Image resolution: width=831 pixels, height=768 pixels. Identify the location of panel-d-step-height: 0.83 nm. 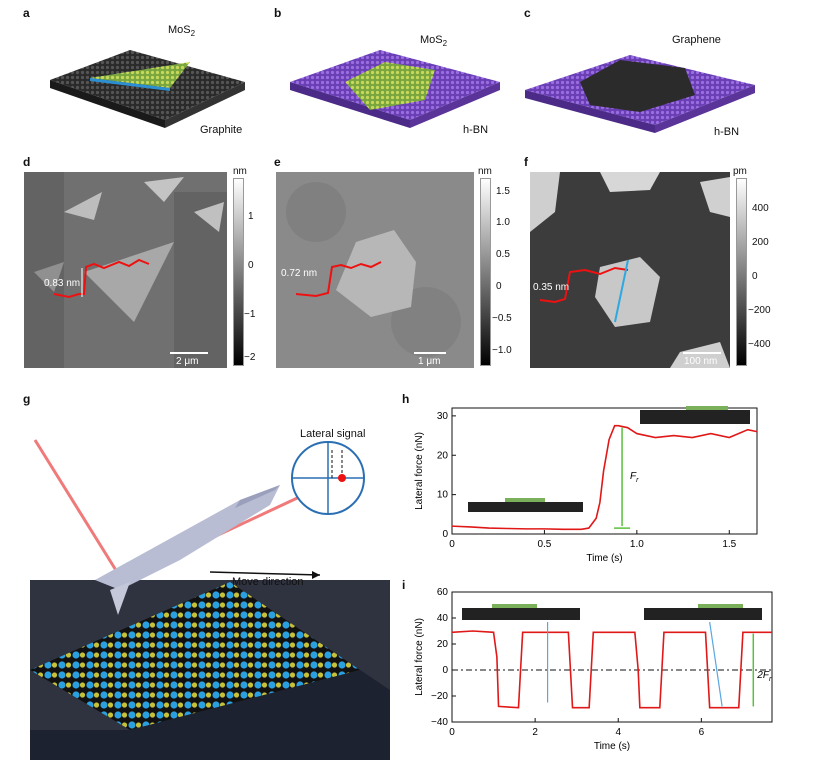
(62, 283).